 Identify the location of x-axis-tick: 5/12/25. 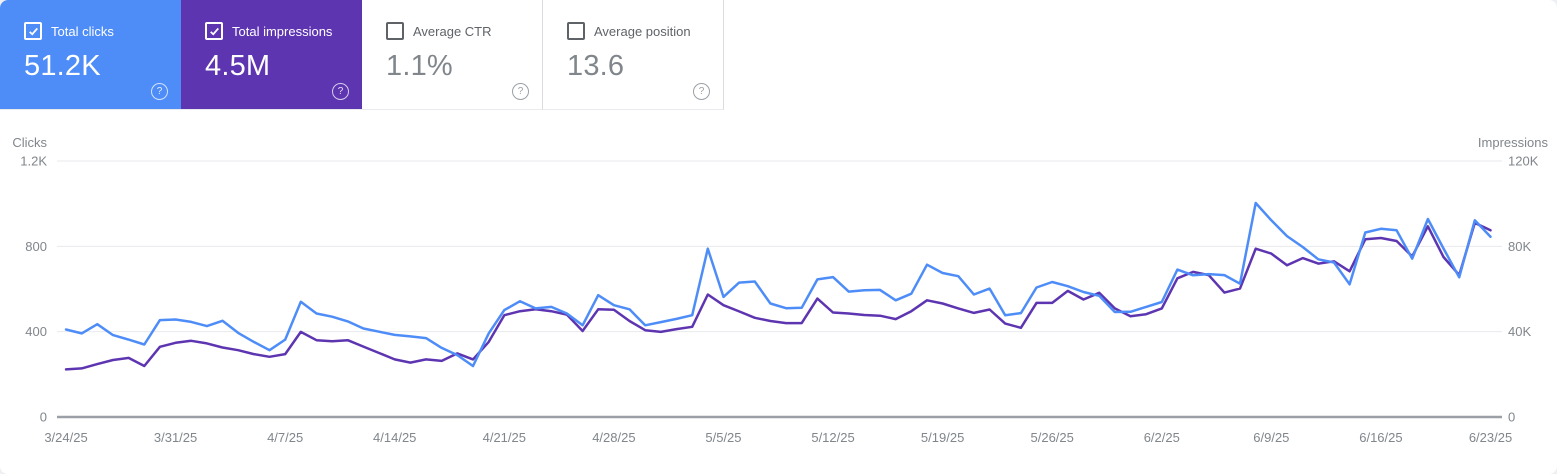
(832, 437).